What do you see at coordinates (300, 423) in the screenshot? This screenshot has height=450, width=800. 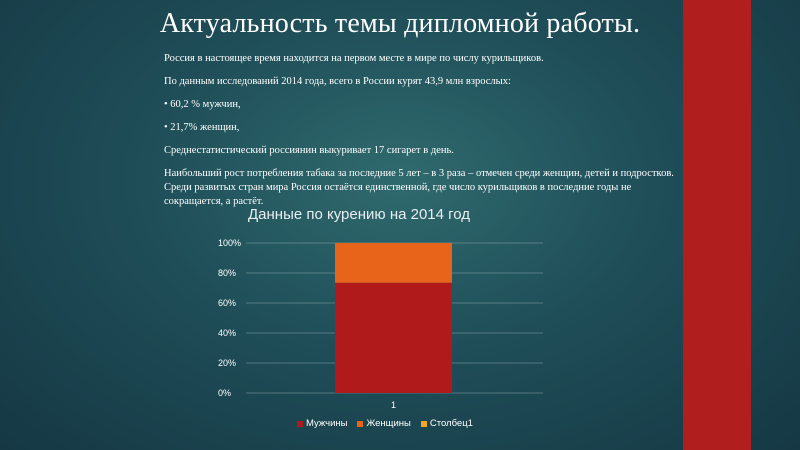 I see `legend-swatch-men` at bounding box center [300, 423].